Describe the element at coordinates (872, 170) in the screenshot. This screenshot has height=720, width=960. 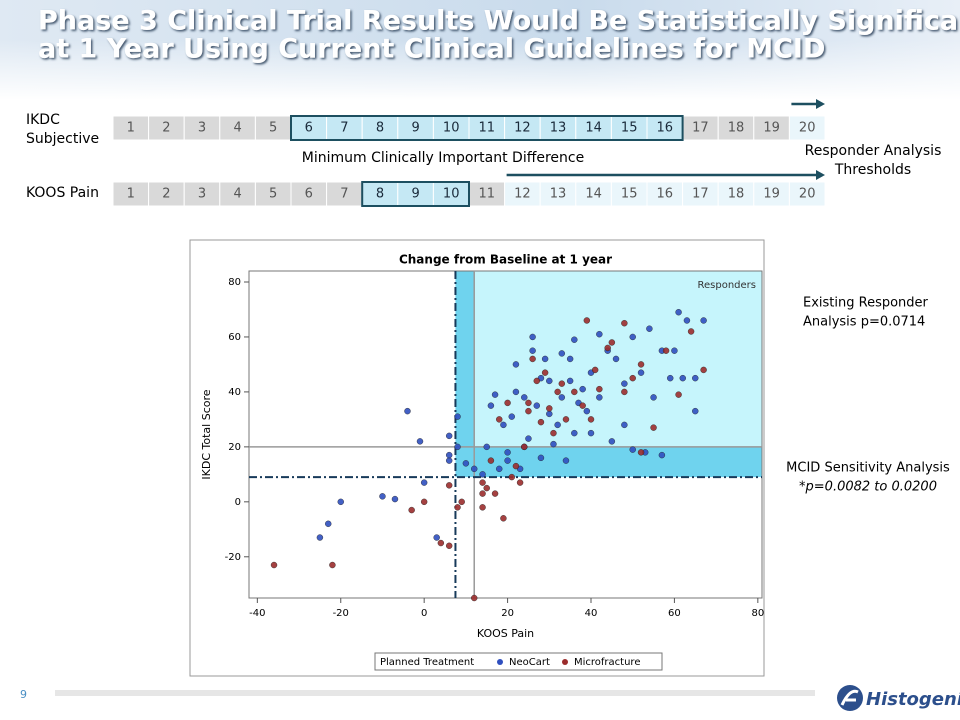
I see `threshold-label: Thresholds` at that location.